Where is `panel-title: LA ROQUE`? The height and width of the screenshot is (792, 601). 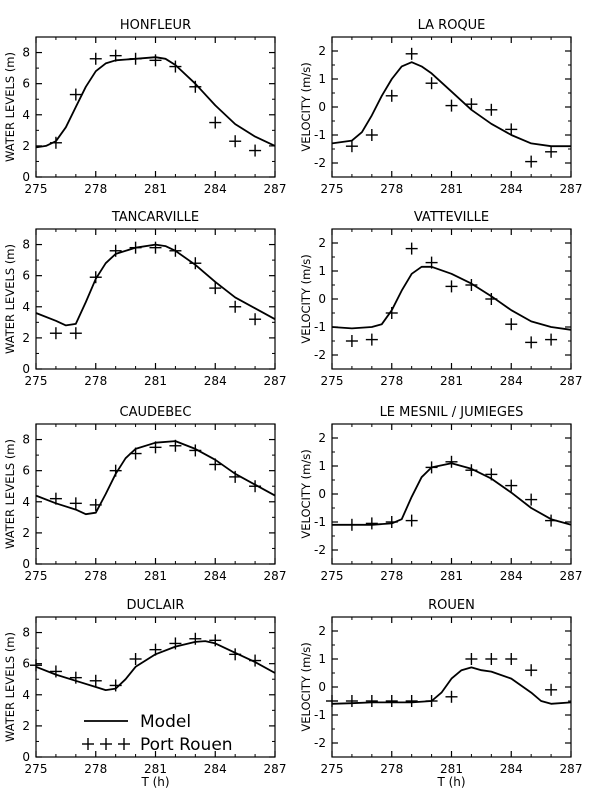
panel-title: LA ROQUE is located at coordinates (452, 25).